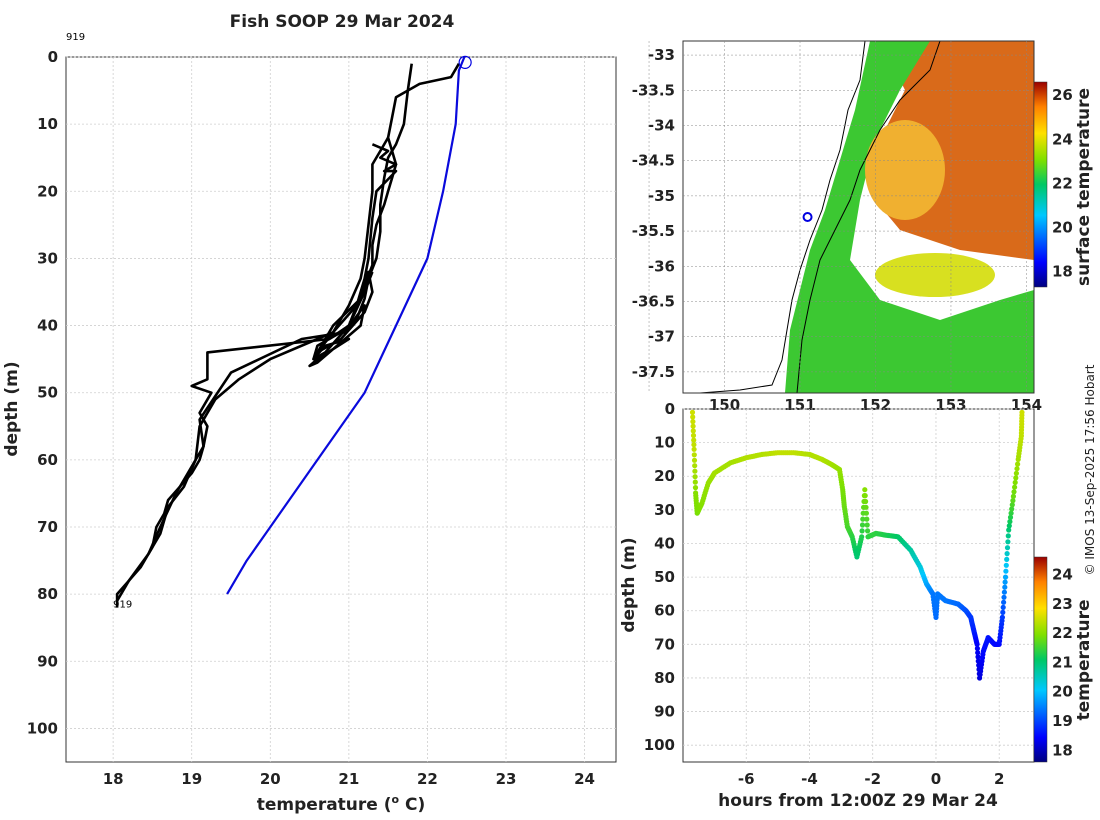 This screenshot has width=1100, height=820. What do you see at coordinates (348, 779) in the screenshot?
I see `x-tick-label: 21` at bounding box center [348, 779].